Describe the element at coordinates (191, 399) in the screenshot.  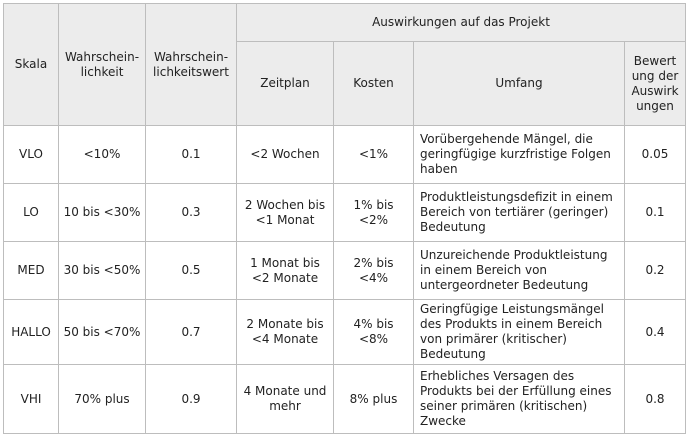
I see `cell-probability-value: 0.9` at that location.